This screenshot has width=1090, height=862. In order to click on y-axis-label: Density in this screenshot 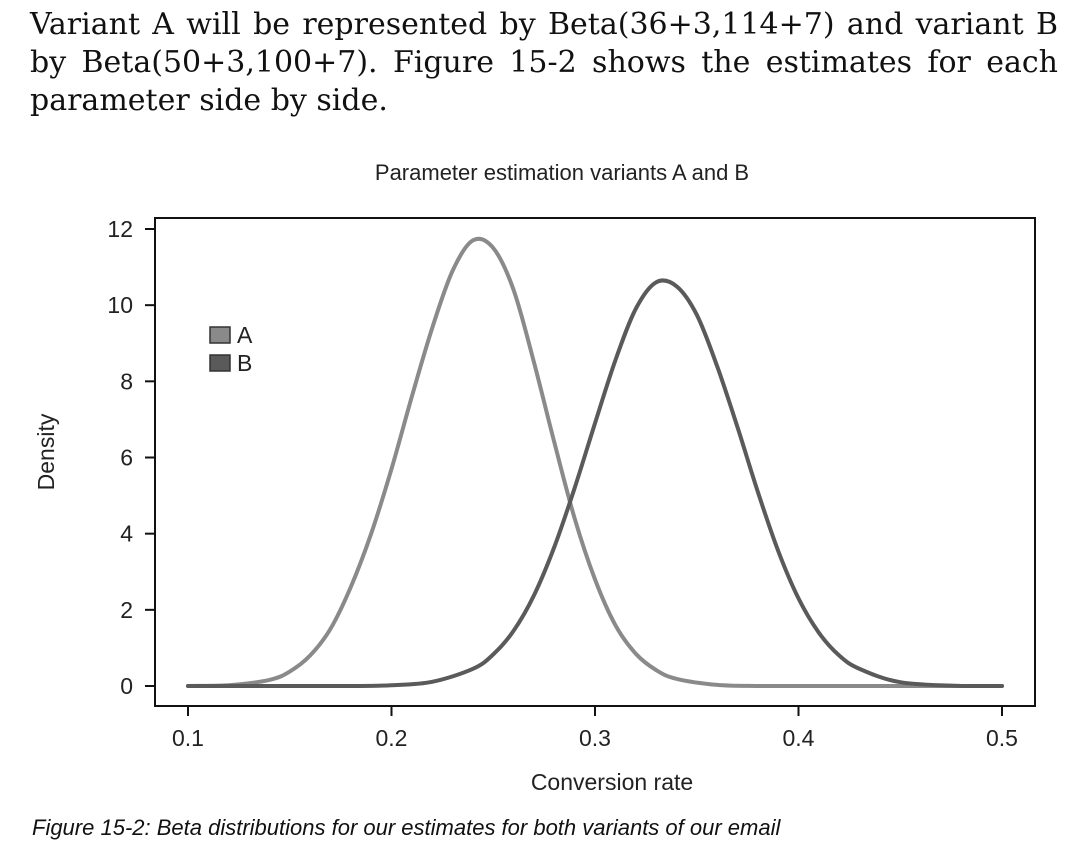, I will do `click(46, 451)`.